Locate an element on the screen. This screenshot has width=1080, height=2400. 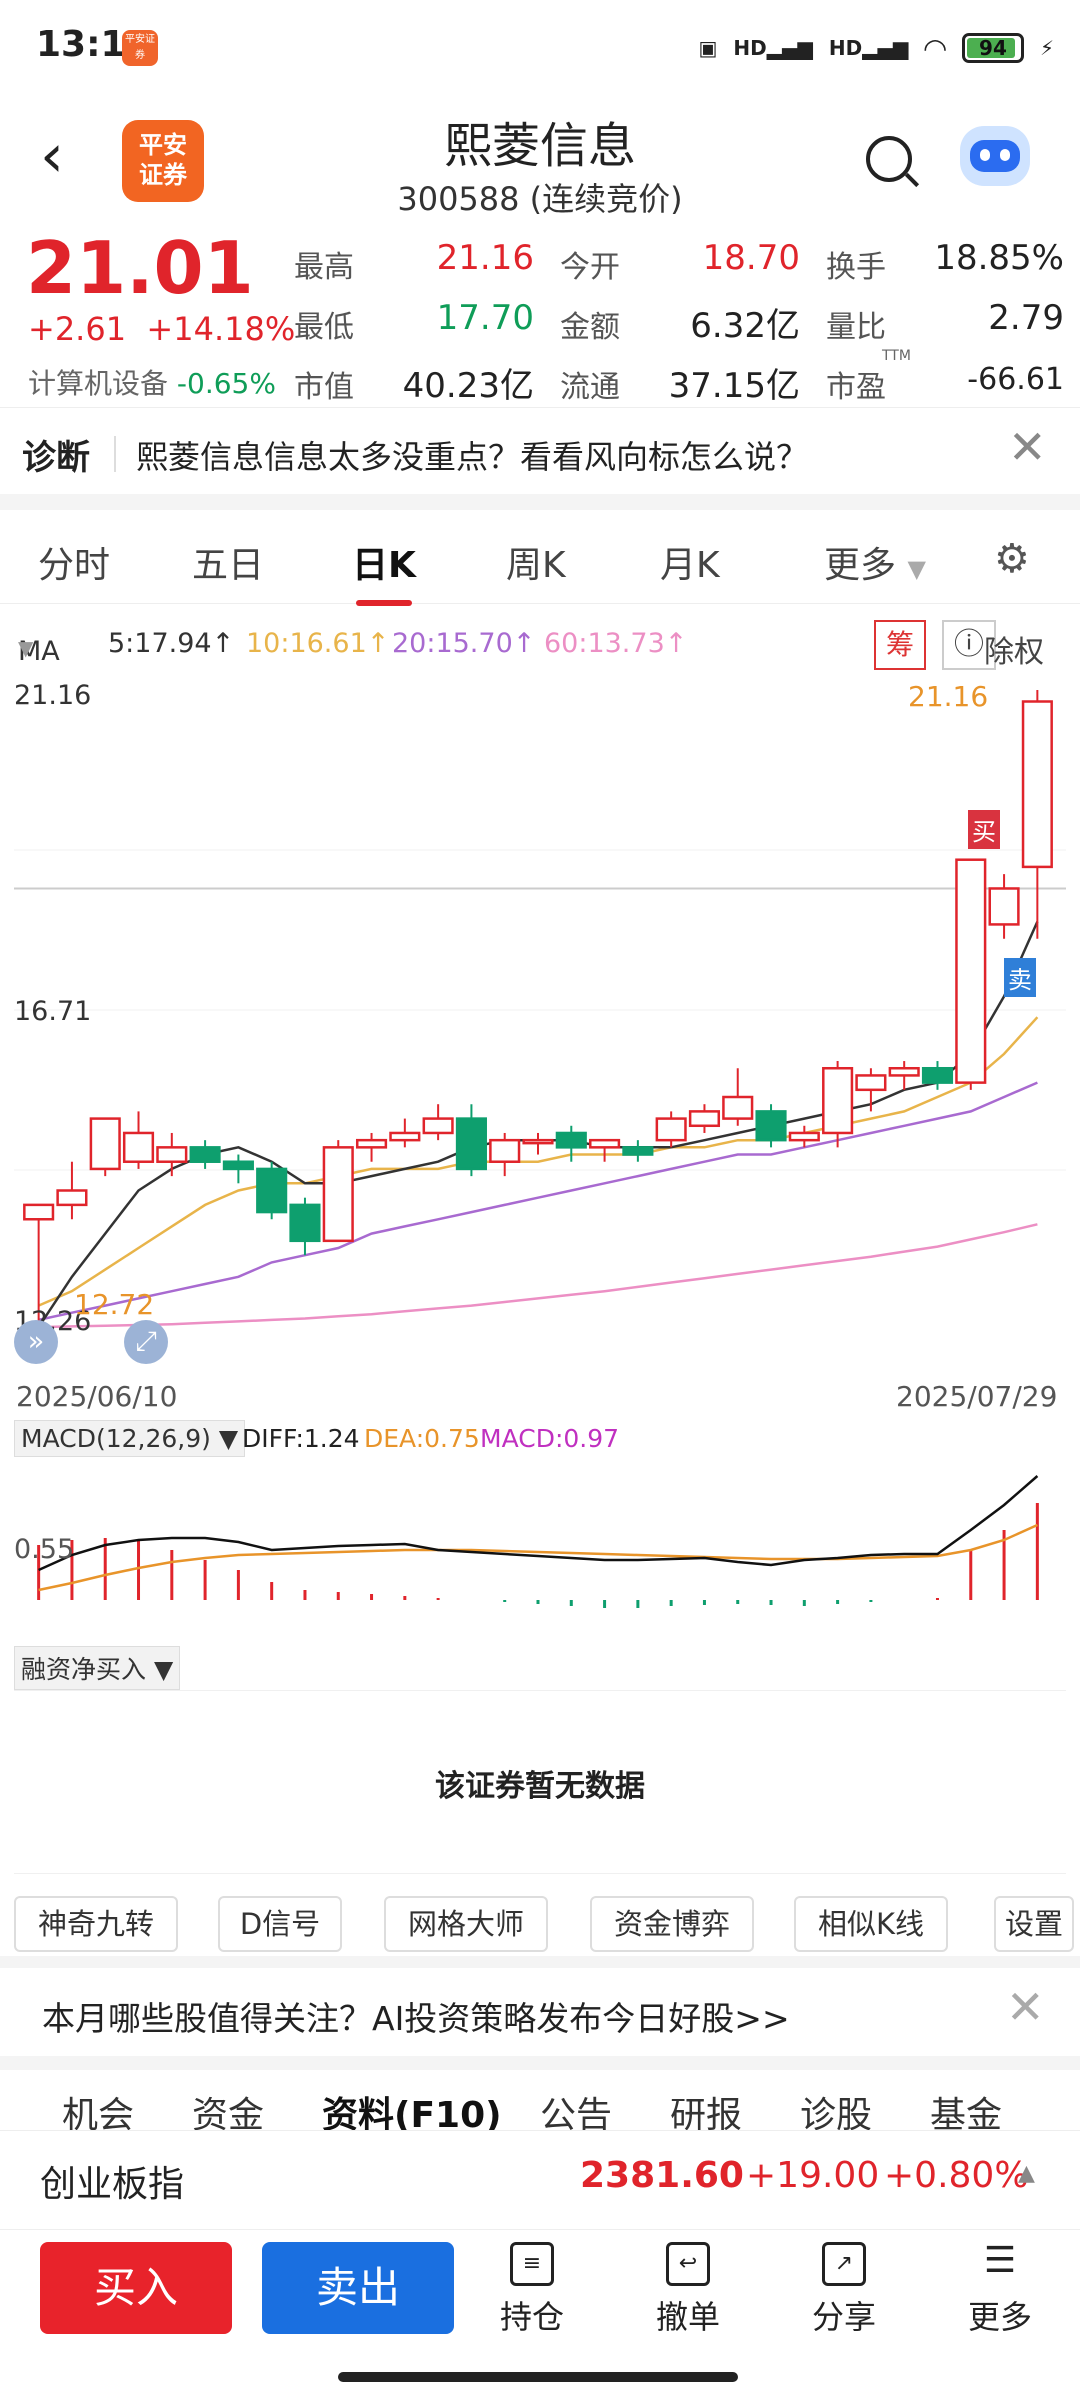
macd-dropdown: MACD(12,26,9) ▼ is located at coordinates (130, 1438).